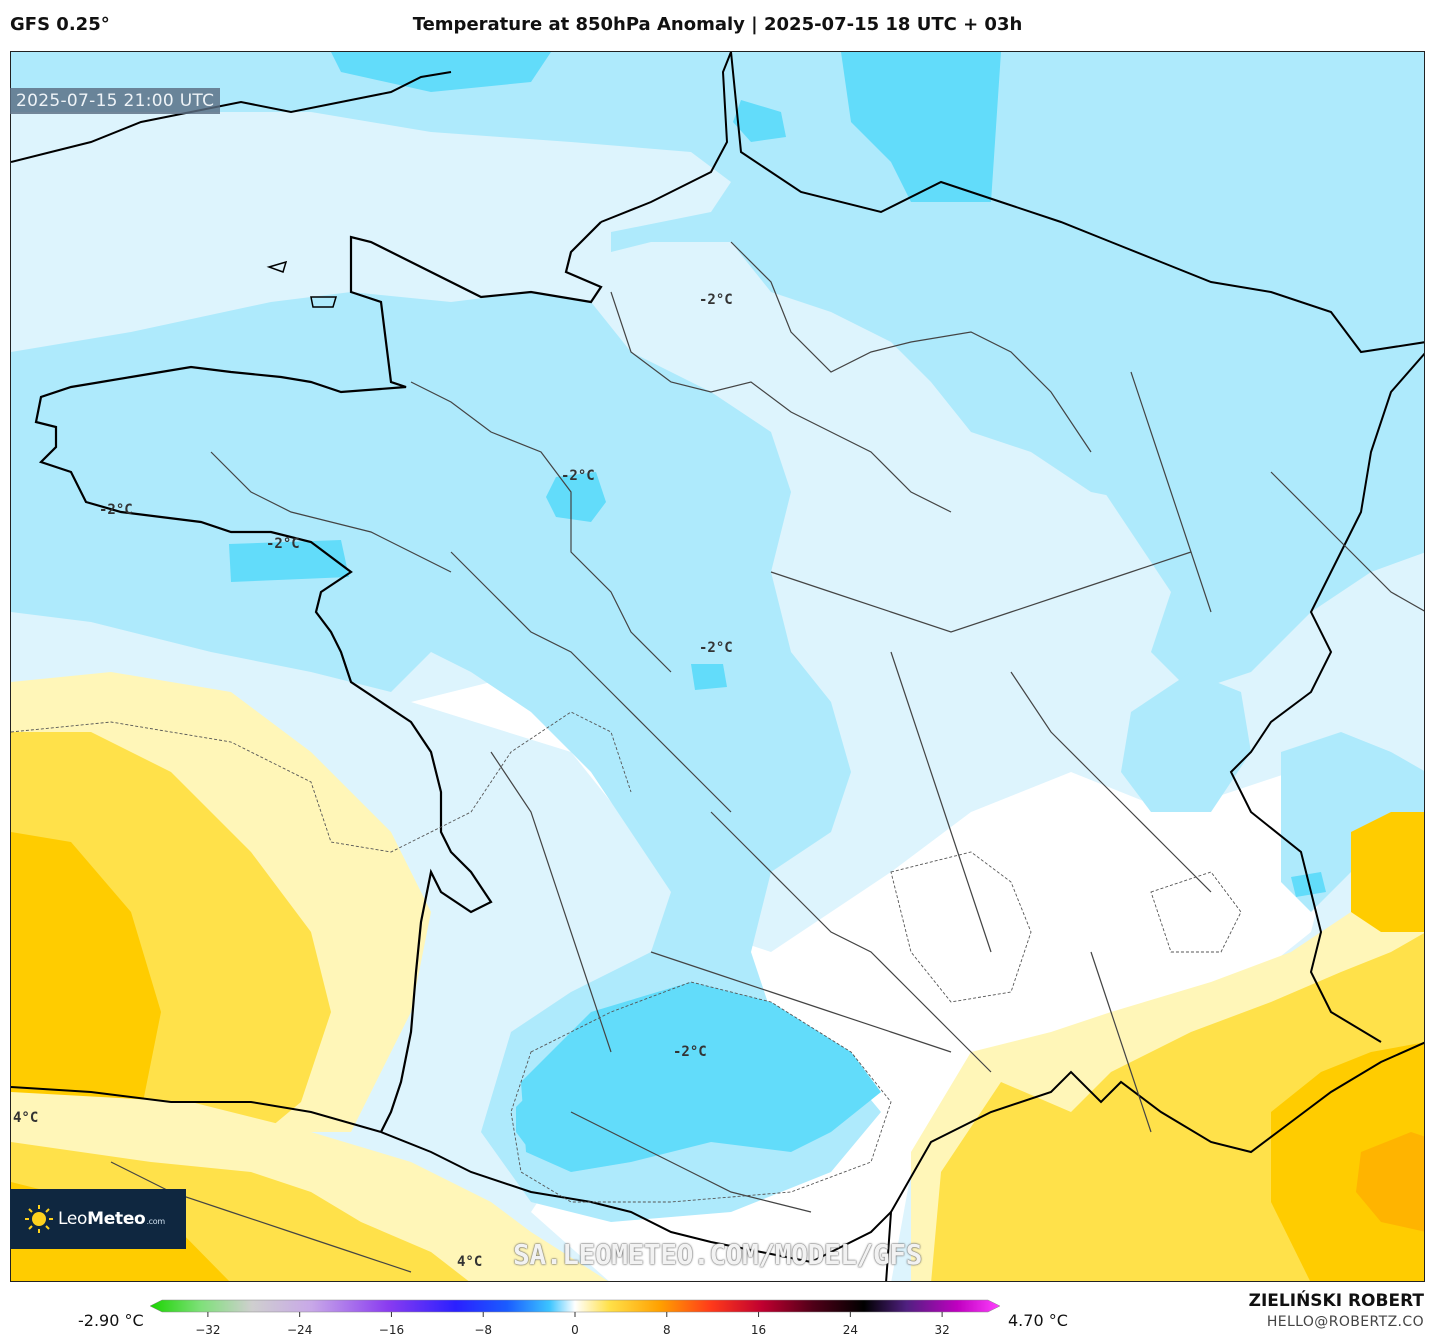  Describe the element at coordinates (666, 137) in the screenshot. I see `coastline-channel` at that location.